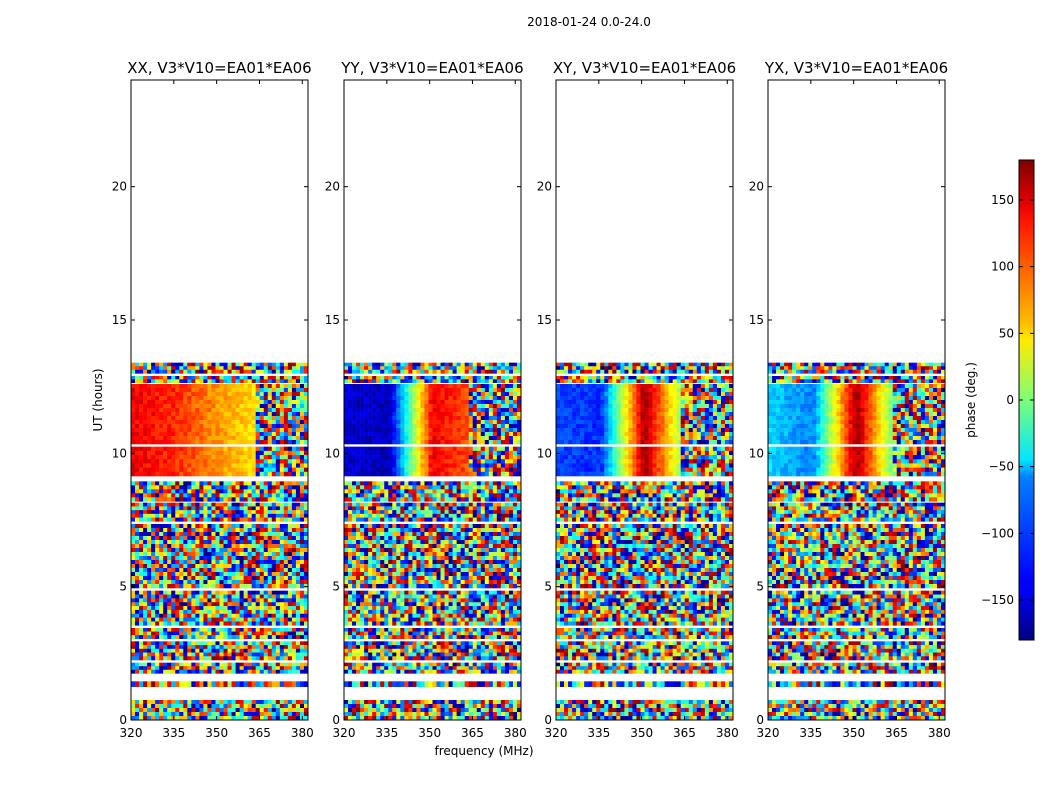 The image size is (1050, 800). Describe the element at coordinates (997, 600) in the screenshot. I see `colorbar-tick-label: −150` at that location.